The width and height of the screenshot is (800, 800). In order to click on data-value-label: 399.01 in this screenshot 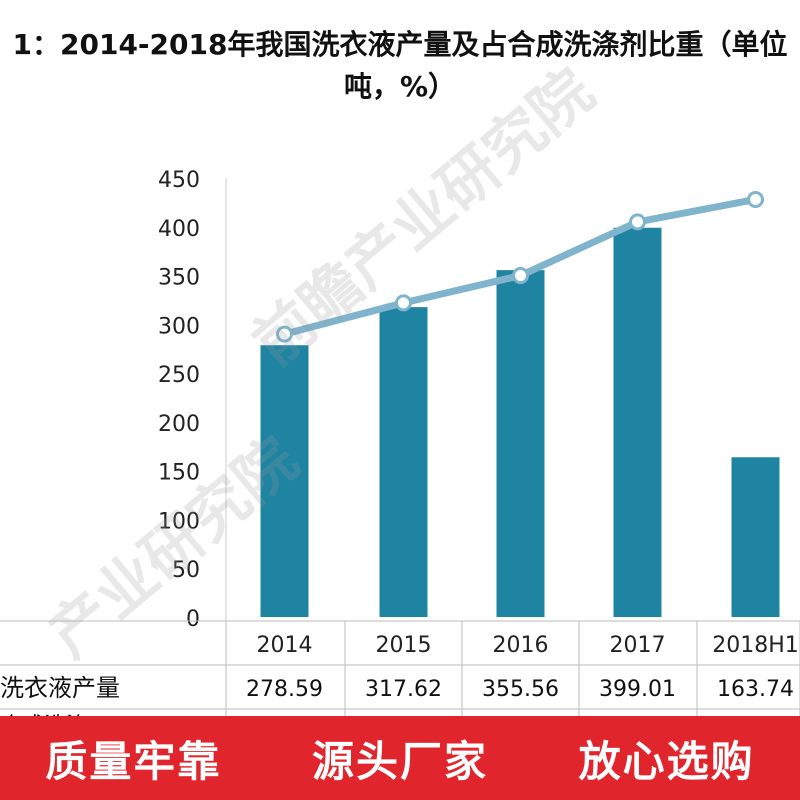, I will do `click(637, 689)`.